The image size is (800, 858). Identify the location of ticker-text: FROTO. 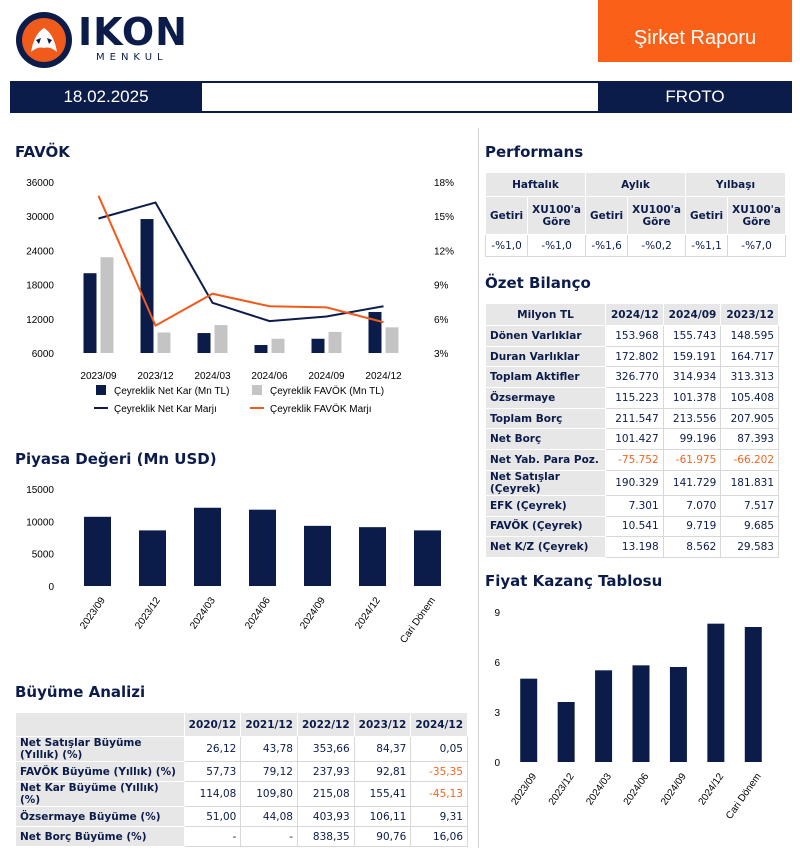
(695, 96).